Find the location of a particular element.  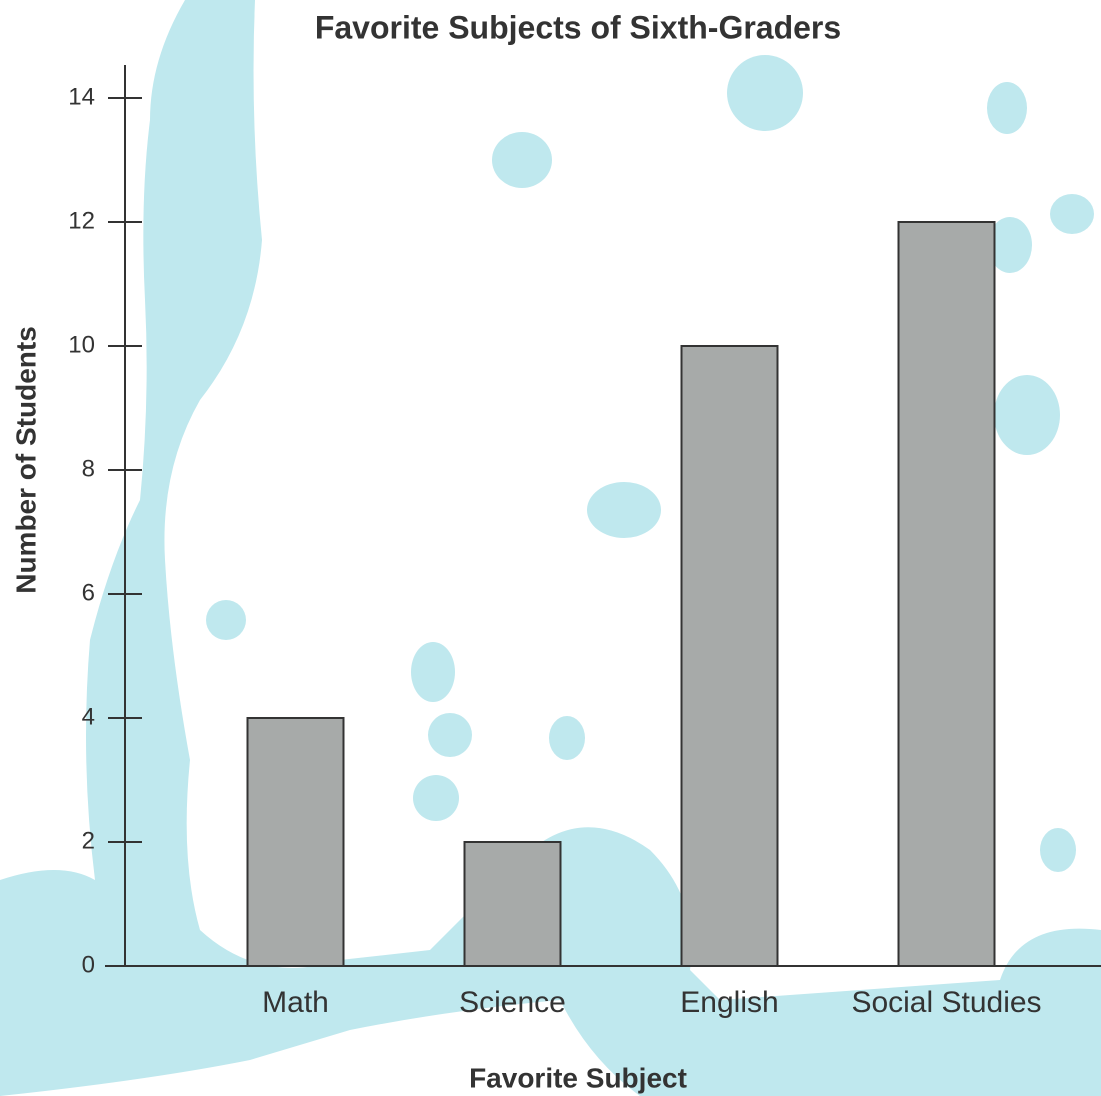

x-tick-label: Social Studies is located at coordinates (946, 1002).